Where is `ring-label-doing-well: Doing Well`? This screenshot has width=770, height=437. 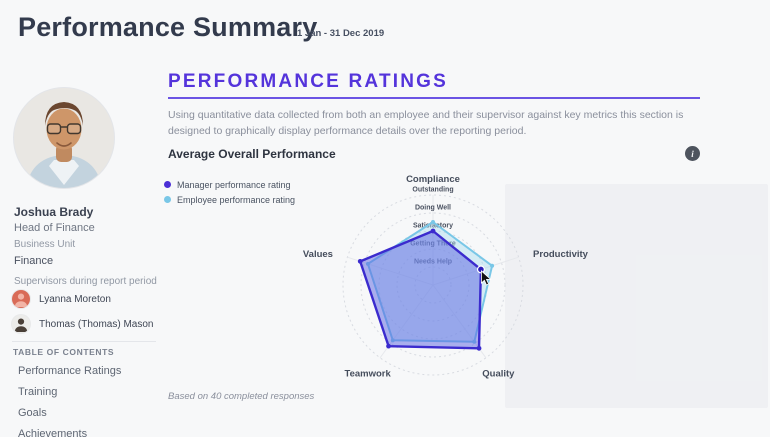 ring-label-doing-well: Doing Well is located at coordinates (433, 208).